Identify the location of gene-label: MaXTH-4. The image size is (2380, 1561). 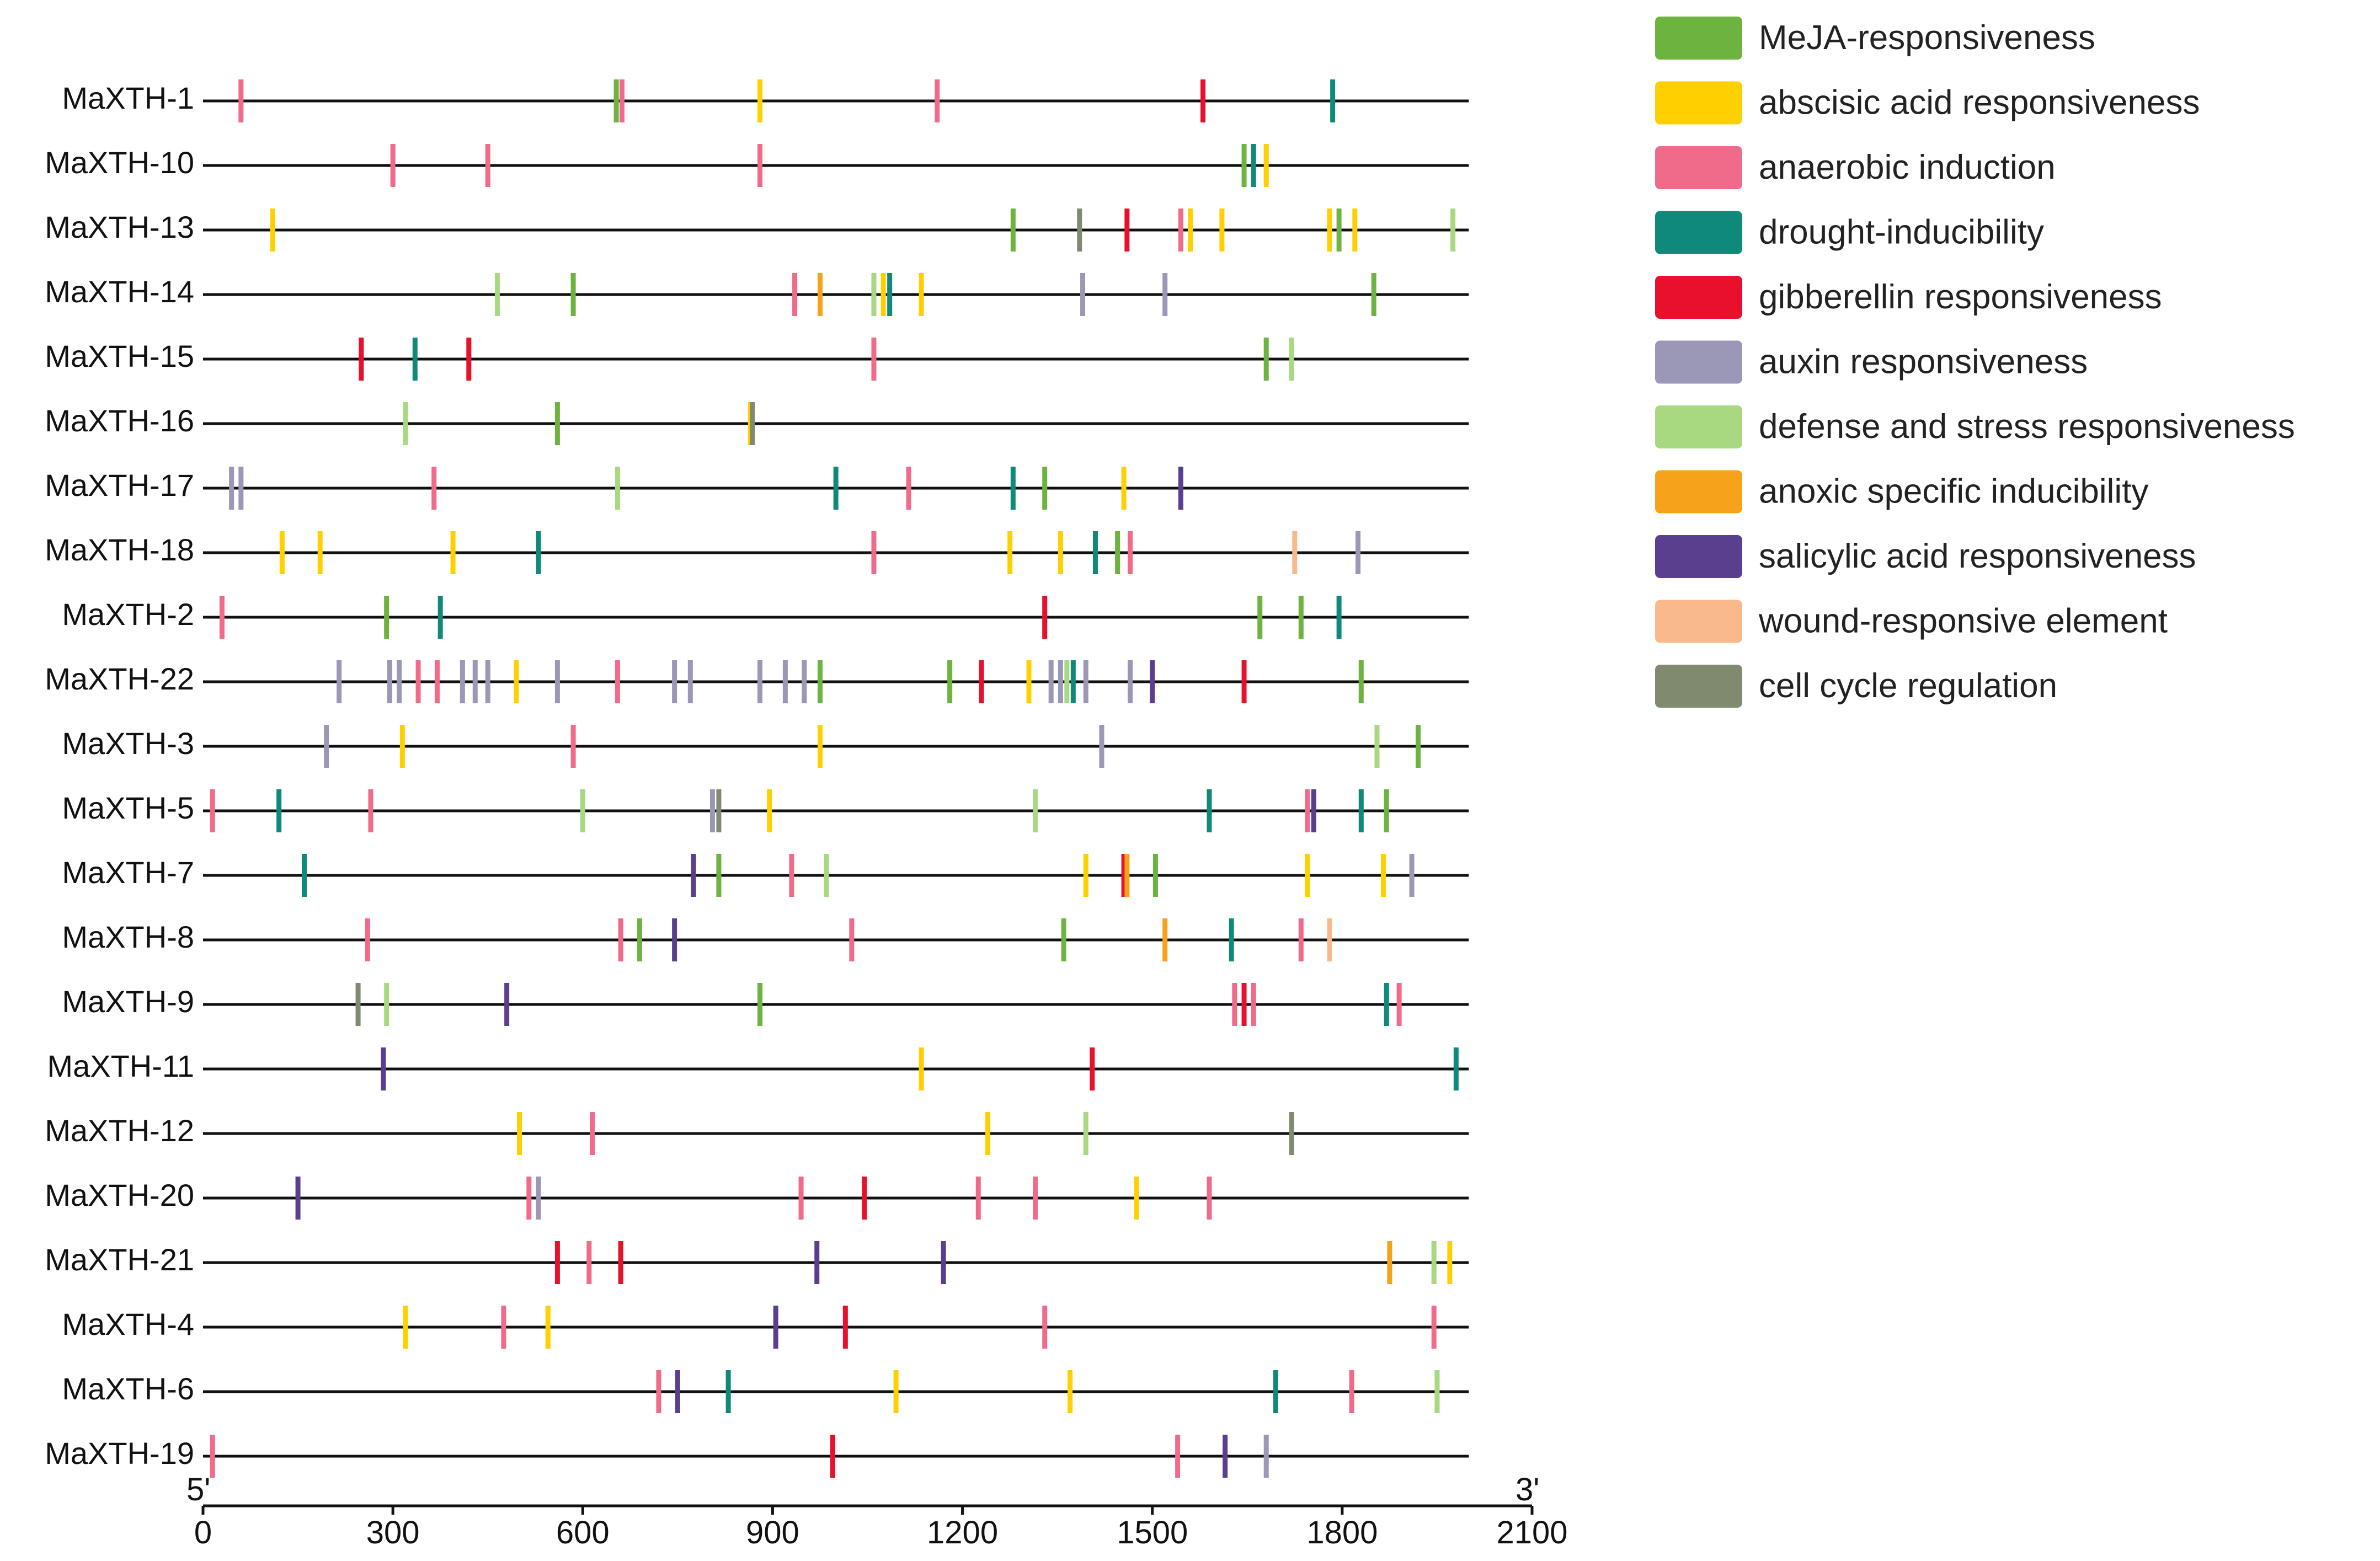
(128, 1324).